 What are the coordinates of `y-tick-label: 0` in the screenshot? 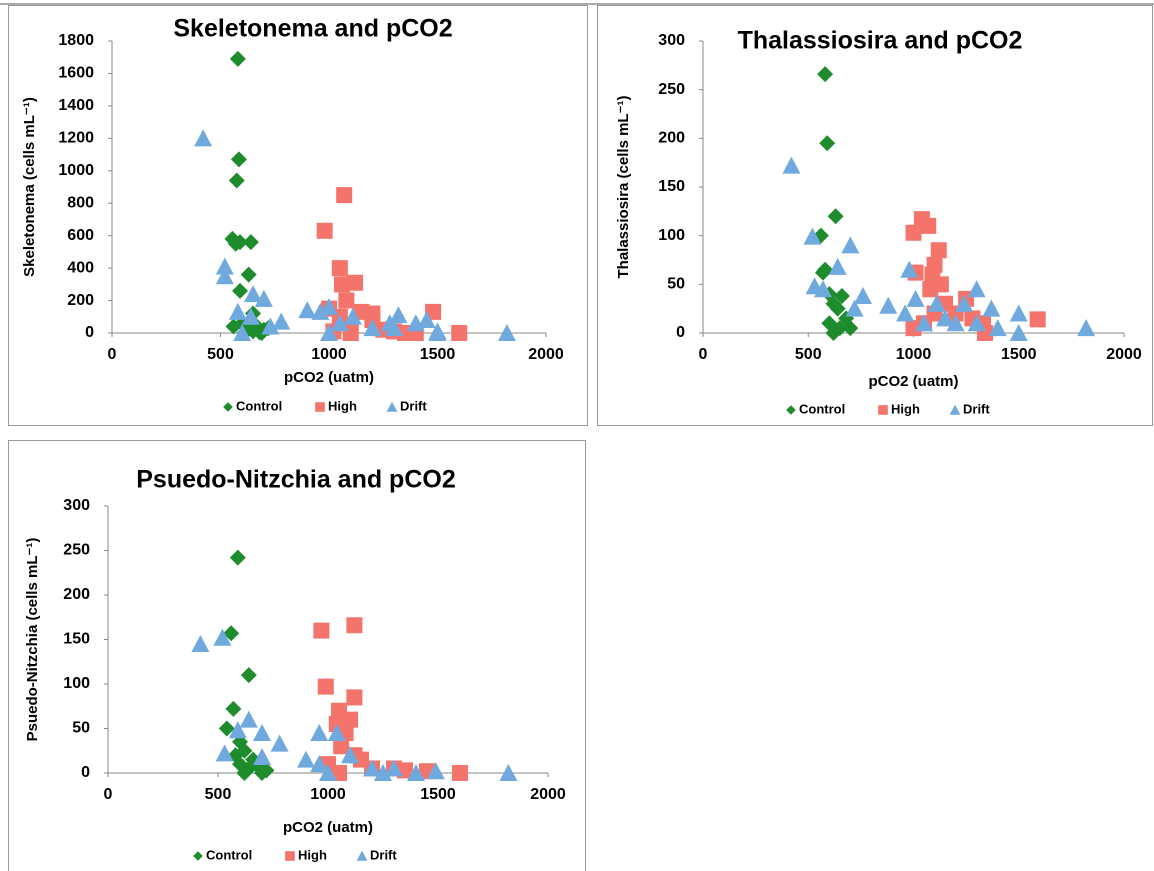 It's located at (680, 332).